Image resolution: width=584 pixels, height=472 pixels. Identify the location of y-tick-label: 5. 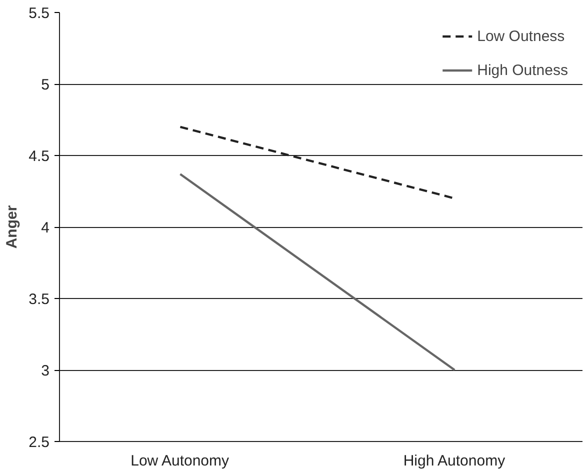
(45, 85).